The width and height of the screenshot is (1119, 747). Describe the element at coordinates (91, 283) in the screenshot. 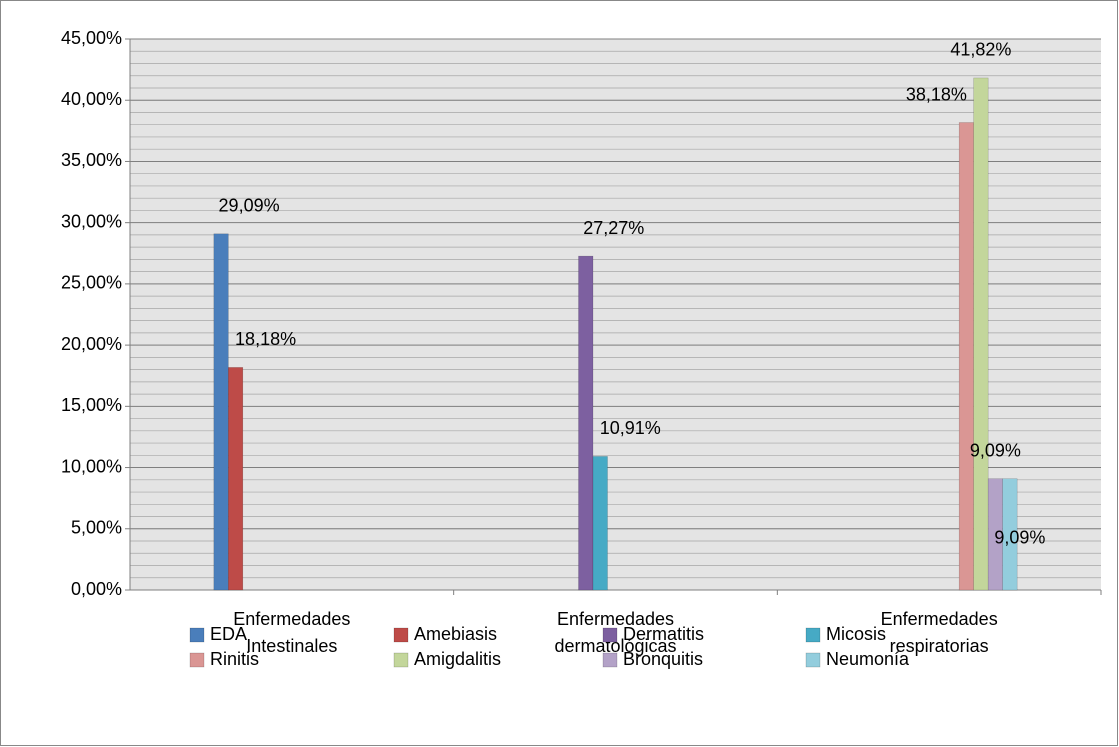

I see `y-tick-label: 25,00%` at that location.